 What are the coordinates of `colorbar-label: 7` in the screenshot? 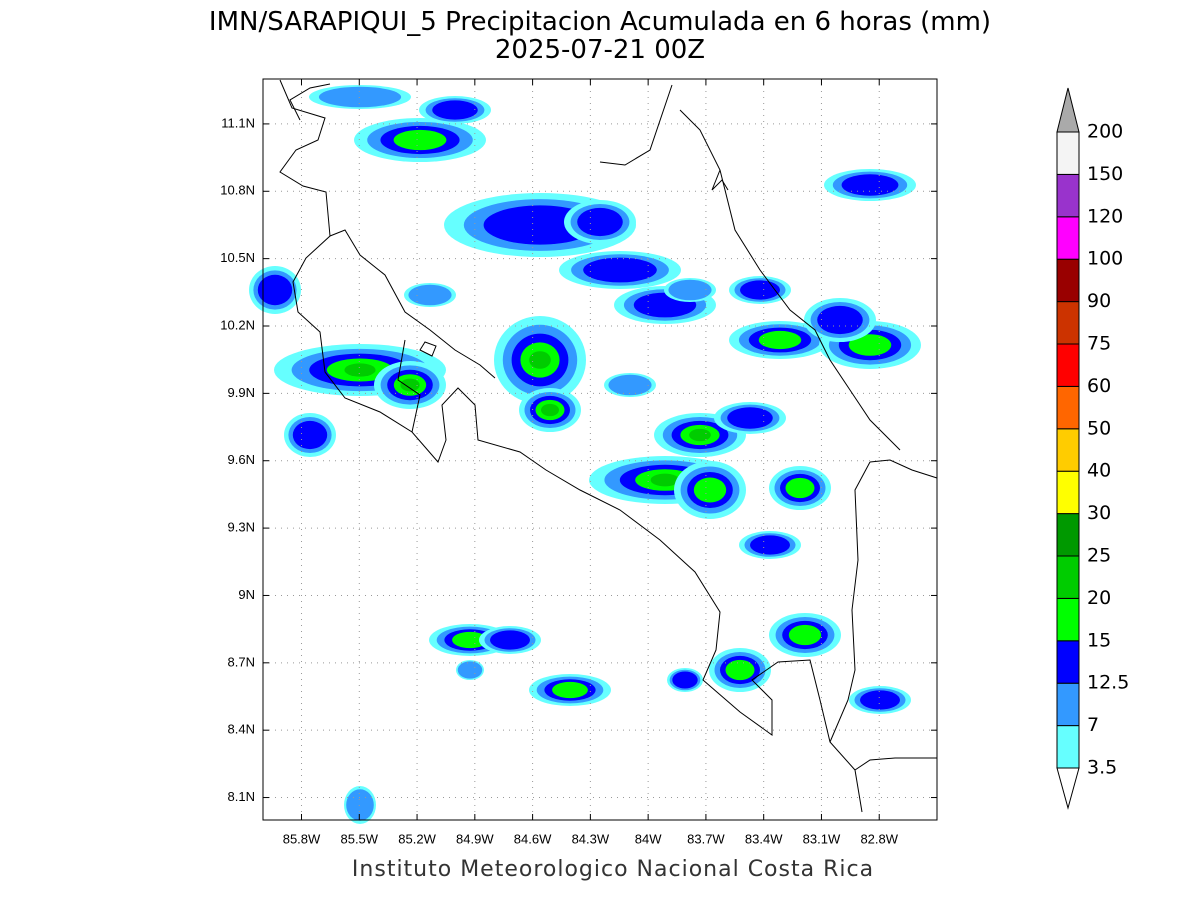 It's located at (1093, 725).